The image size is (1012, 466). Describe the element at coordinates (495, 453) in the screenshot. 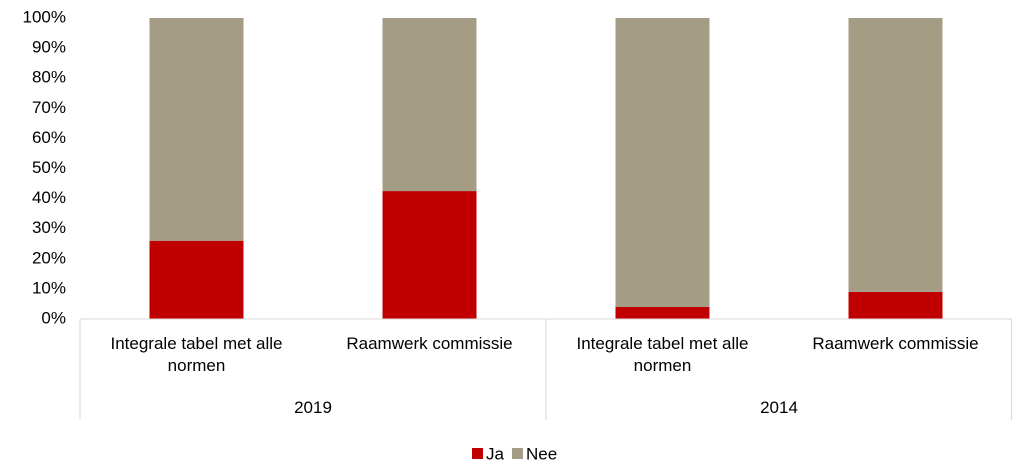

I see `legend-label: Ja` at that location.